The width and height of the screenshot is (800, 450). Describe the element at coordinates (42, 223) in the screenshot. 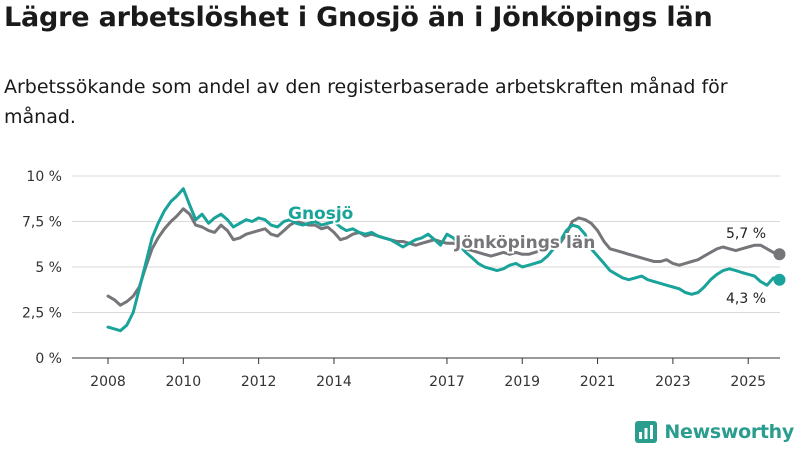

I see `y-tick-label: 7,5 %` at that location.